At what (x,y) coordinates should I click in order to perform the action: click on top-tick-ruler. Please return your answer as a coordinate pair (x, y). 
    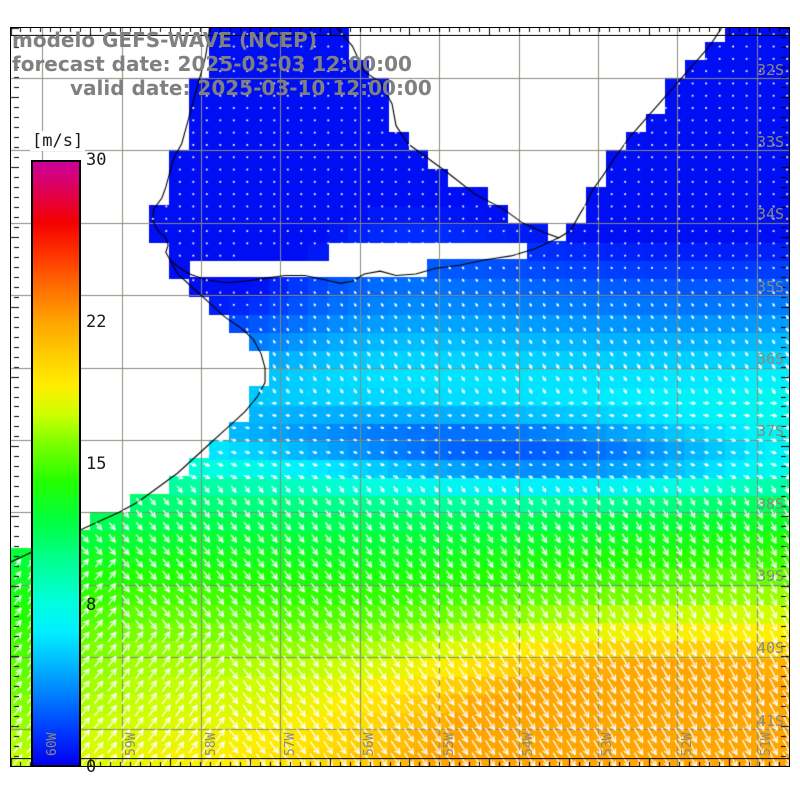
    Looking at the image, I should click on (400, 31).